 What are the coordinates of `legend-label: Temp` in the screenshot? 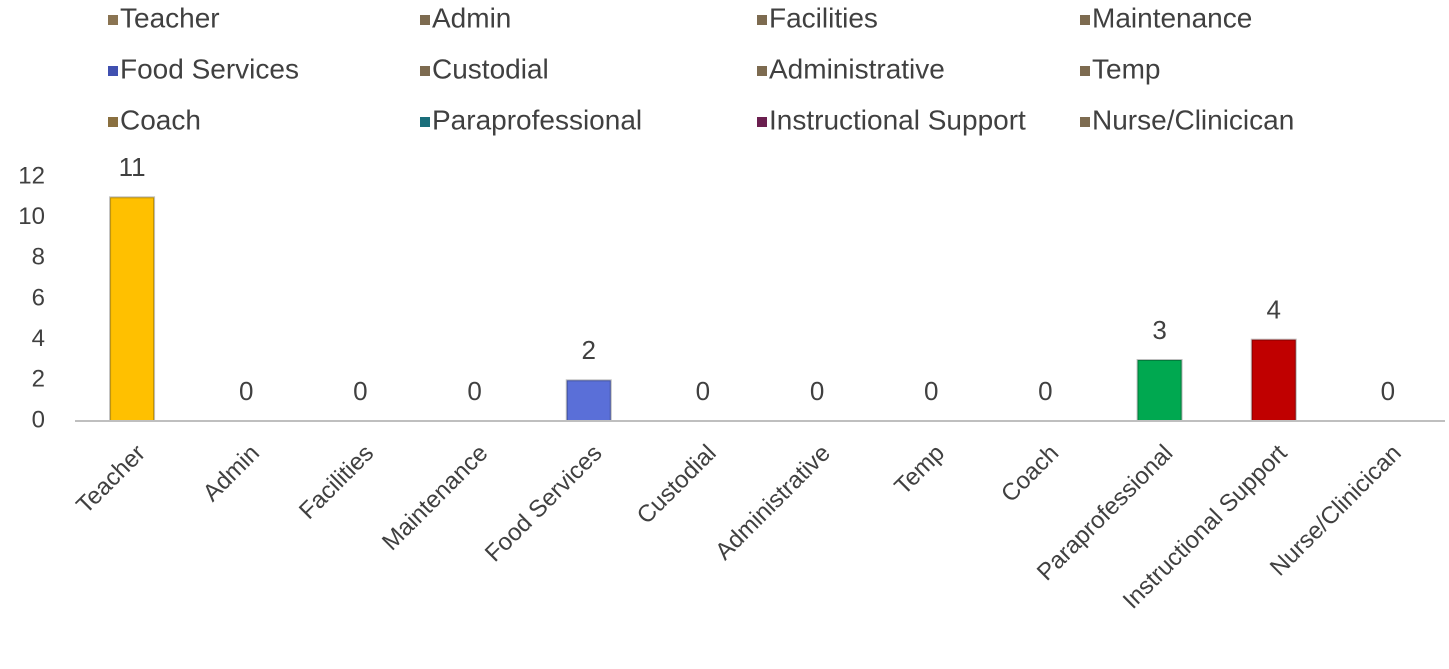 It's located at (1126, 68).